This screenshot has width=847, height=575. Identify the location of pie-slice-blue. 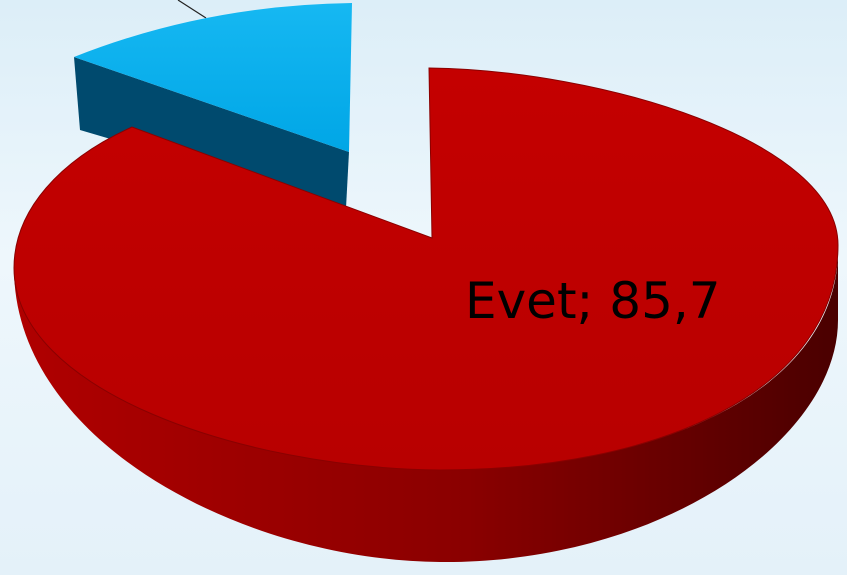
(213, 77).